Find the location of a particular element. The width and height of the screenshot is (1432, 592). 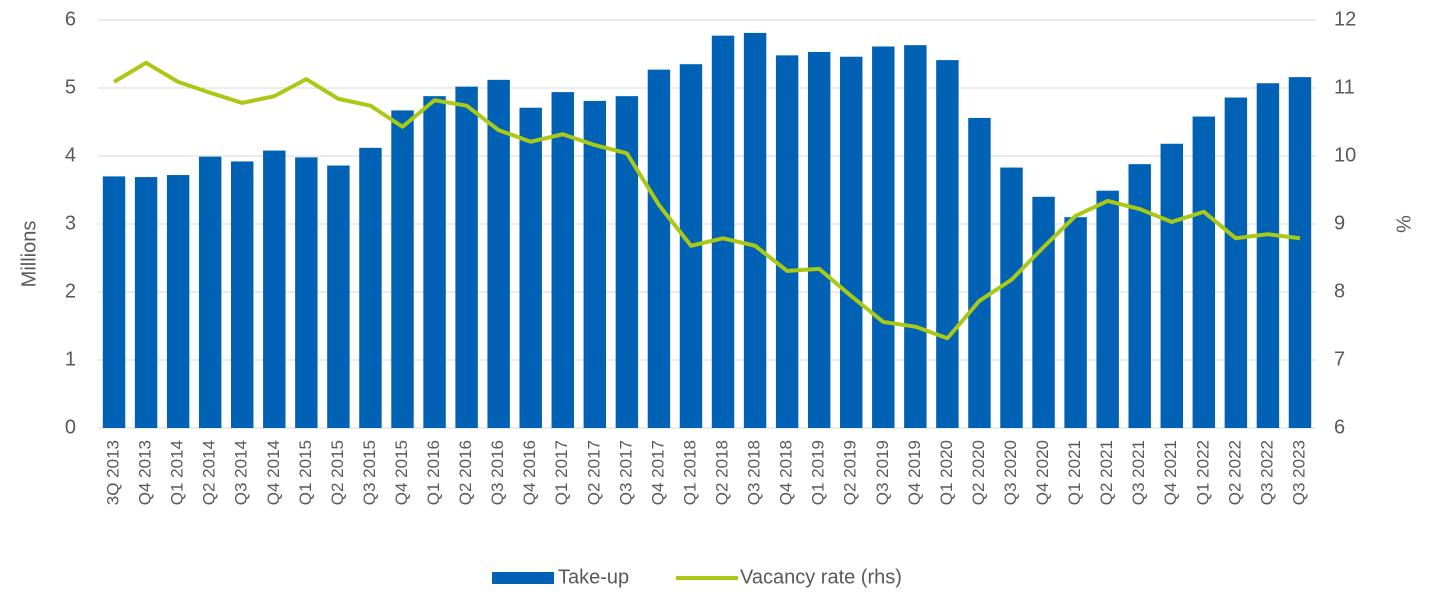

x-tick-label: Q2 2022 is located at coordinates (1234, 472).